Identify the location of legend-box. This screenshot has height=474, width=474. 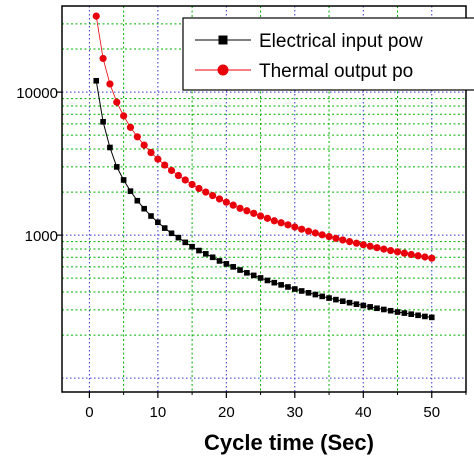
(328, 54).